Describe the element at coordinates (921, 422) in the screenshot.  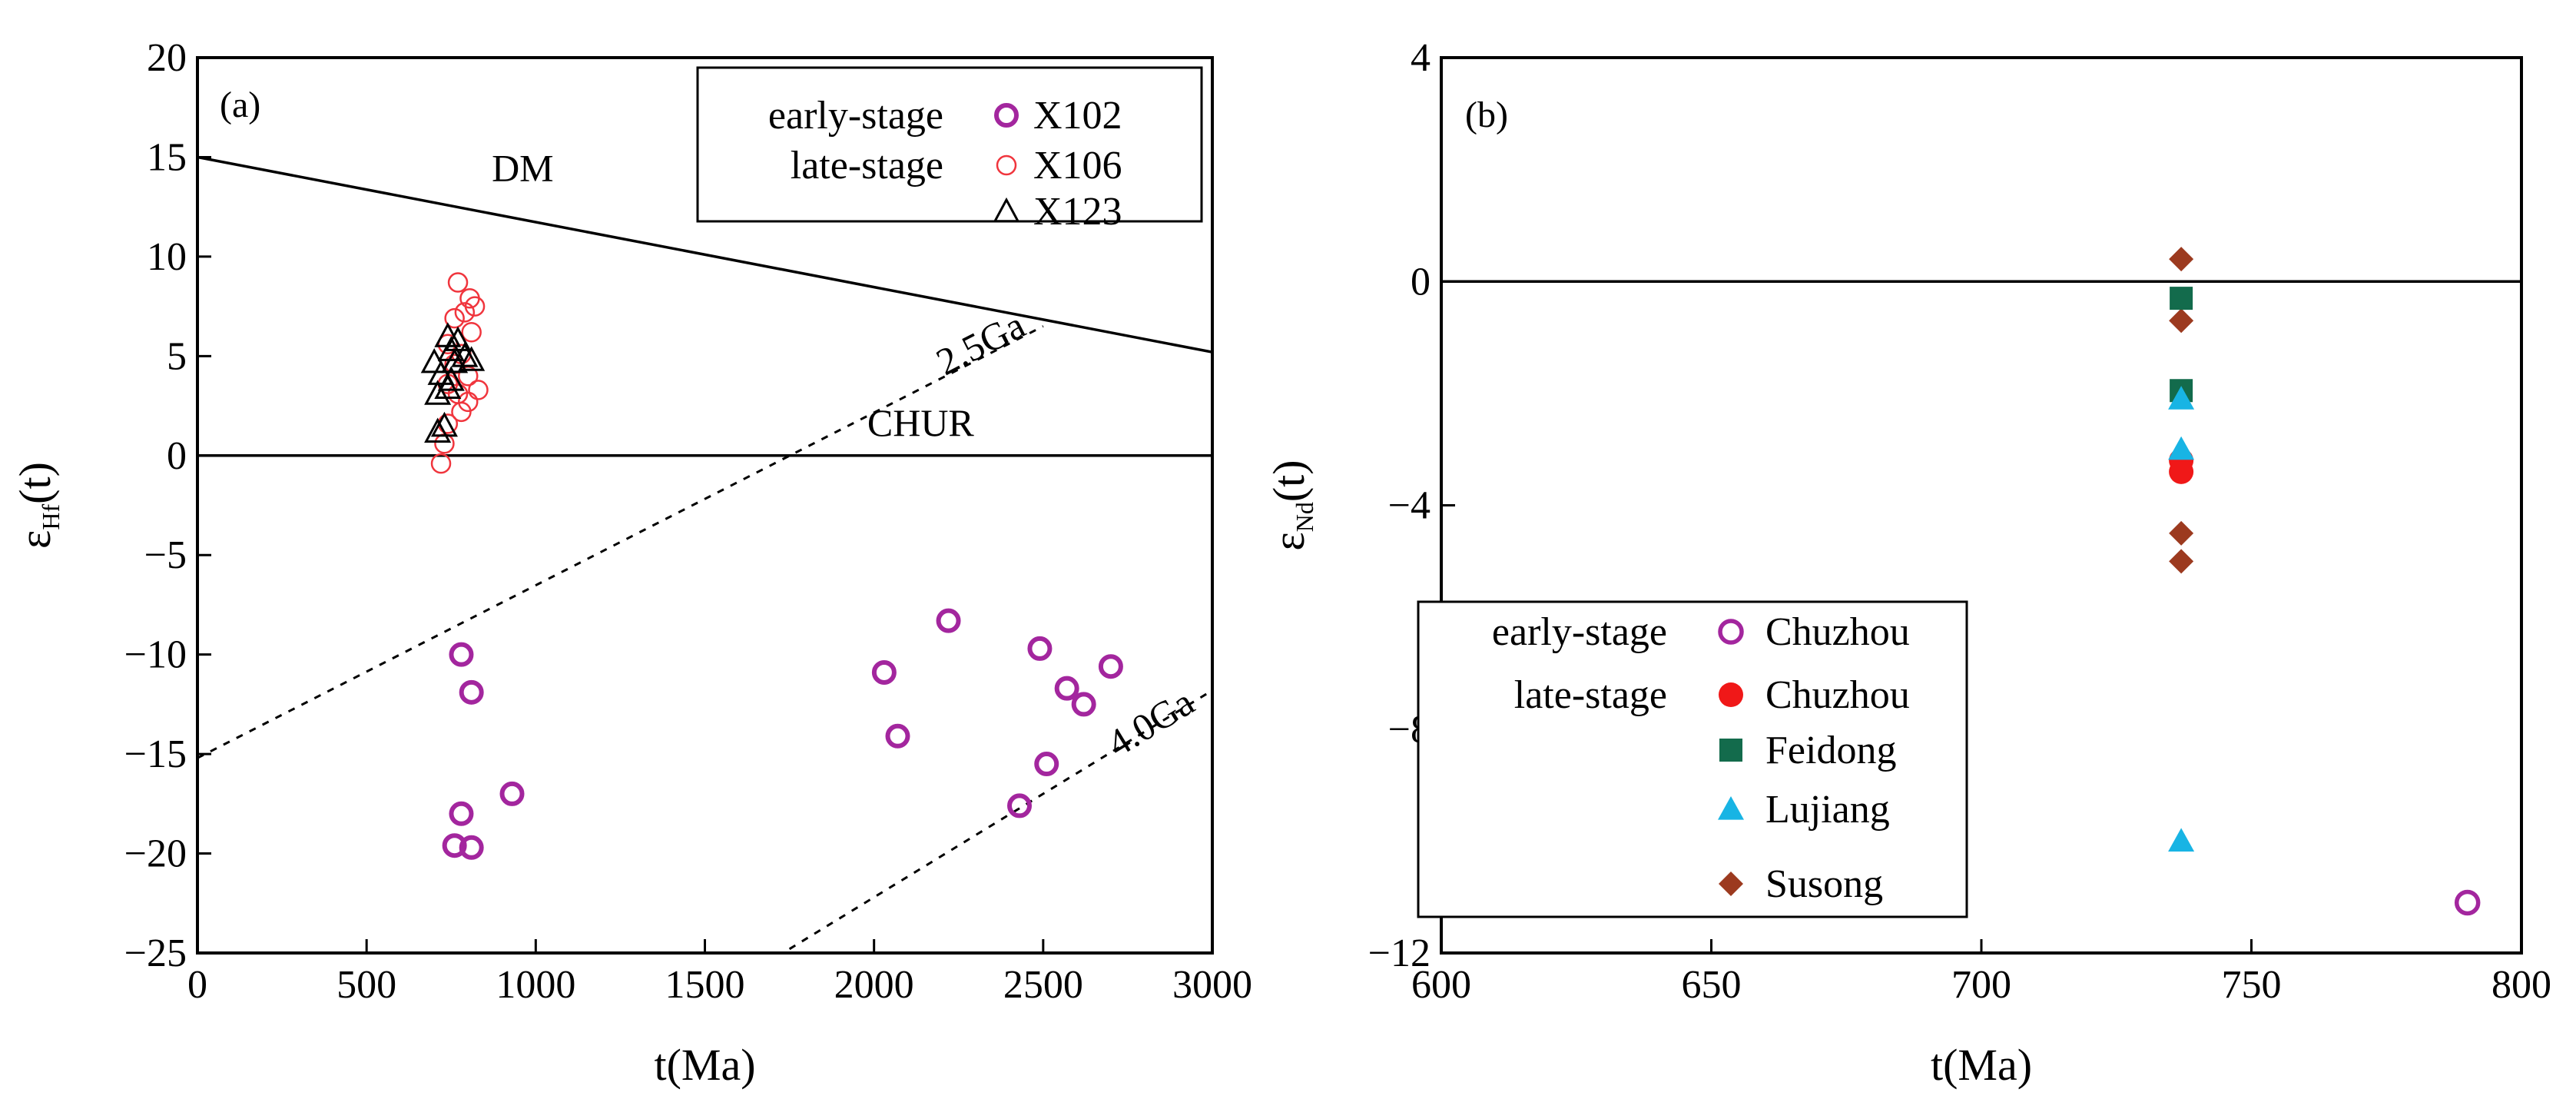
I see `ref-label-CHUR: CHUR` at that location.